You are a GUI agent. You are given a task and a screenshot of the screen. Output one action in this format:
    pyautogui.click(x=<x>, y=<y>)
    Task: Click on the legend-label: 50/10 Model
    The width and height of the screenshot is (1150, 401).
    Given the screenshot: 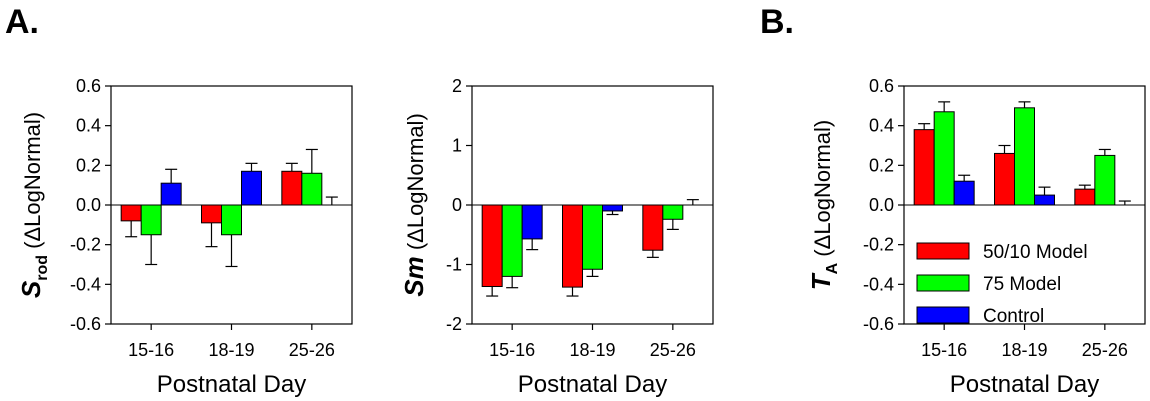 What is the action you would take?
    pyautogui.click(x=1035, y=252)
    